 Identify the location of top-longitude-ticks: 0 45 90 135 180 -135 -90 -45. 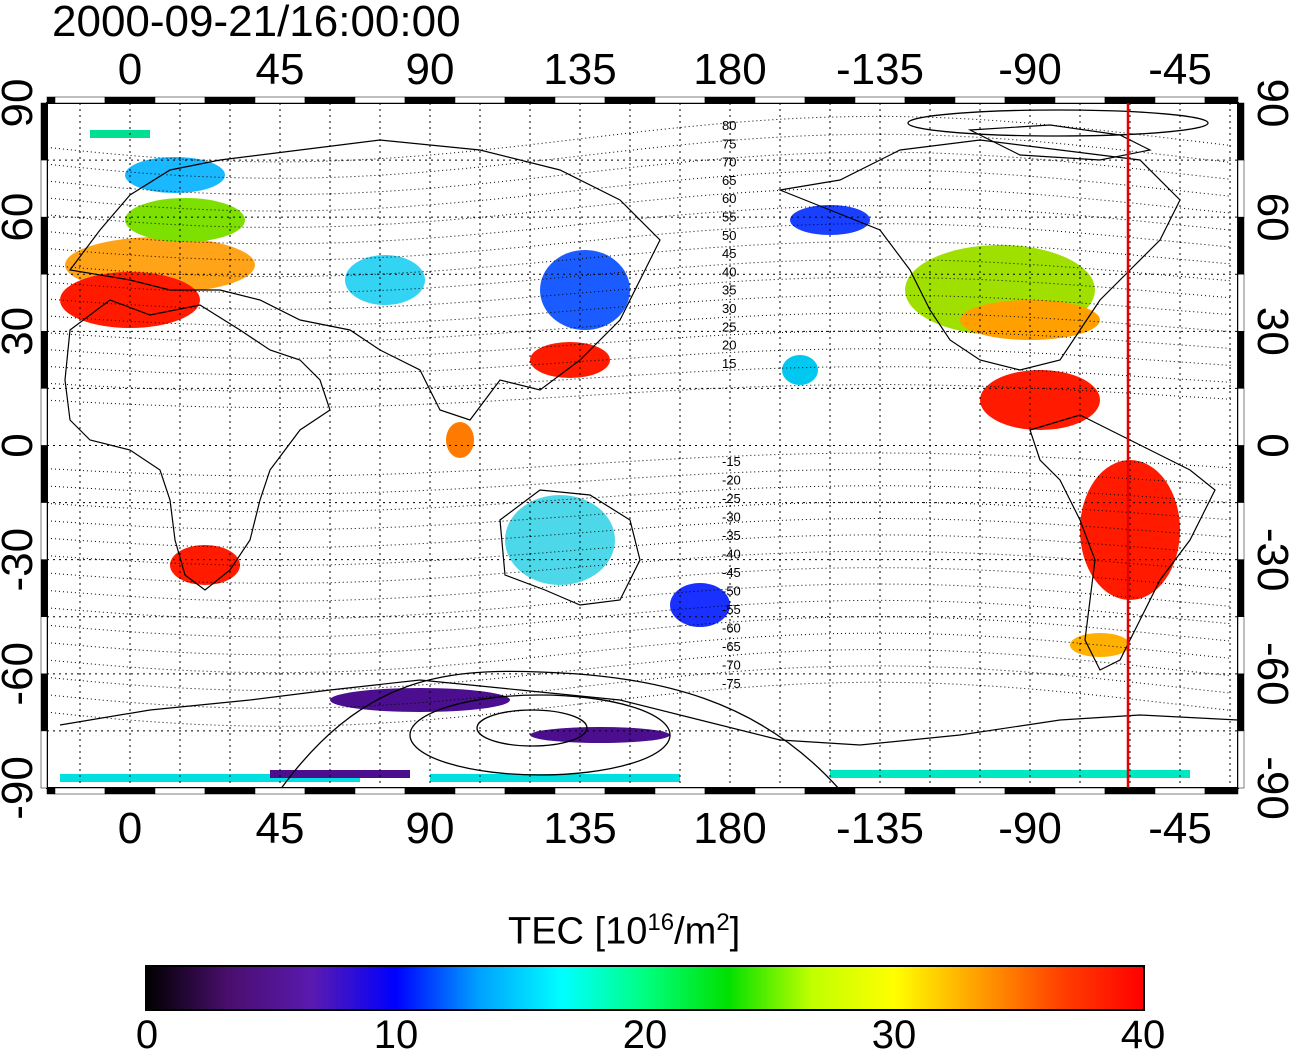
(665, 69).